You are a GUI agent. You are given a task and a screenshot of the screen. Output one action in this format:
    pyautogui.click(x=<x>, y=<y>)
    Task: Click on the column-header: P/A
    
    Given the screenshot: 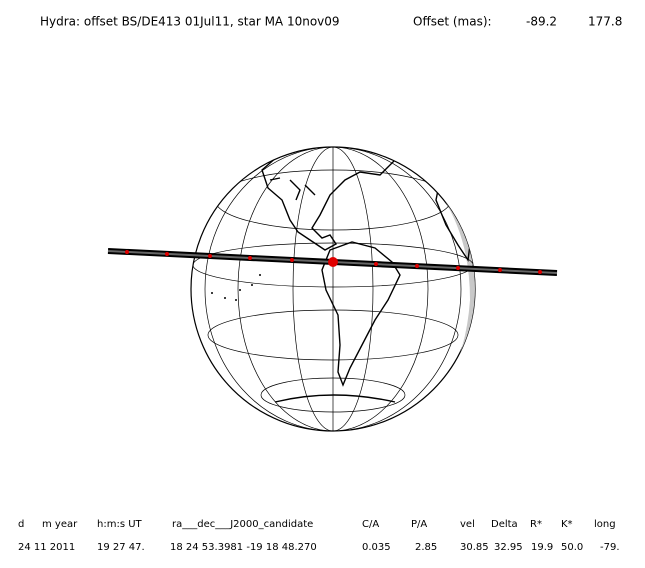 What is the action you would take?
    pyautogui.click(x=419, y=524)
    